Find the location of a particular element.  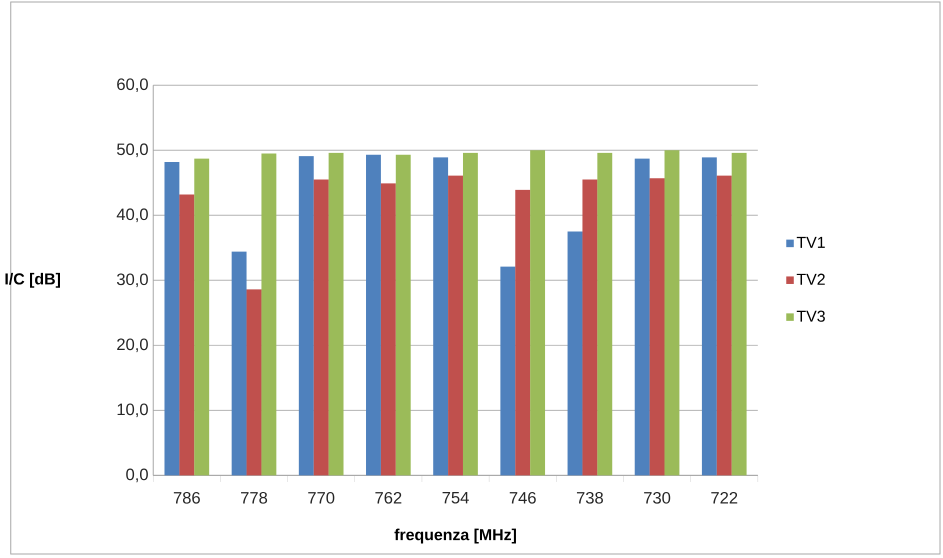

x-tick-label: 746 is located at coordinates (523, 498).